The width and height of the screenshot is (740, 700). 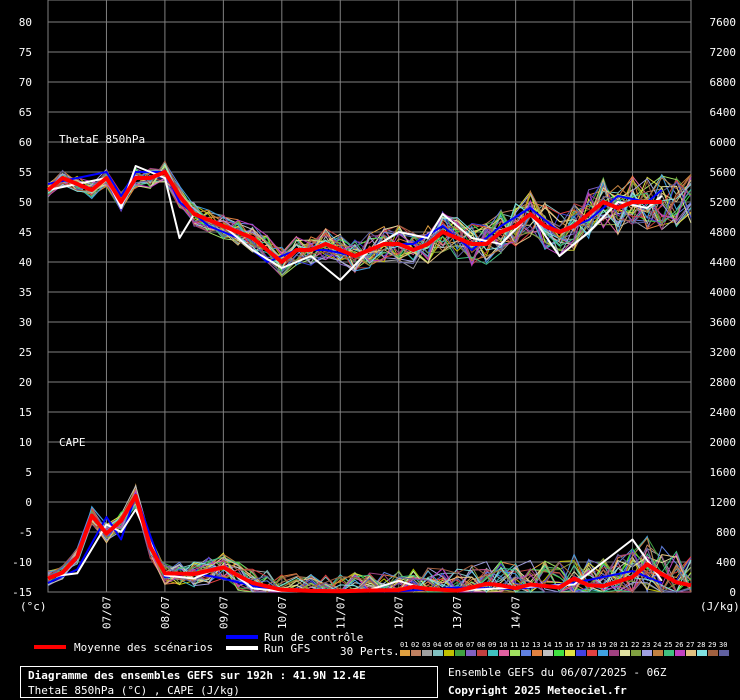 I want to click on x-tick-label: 13/07, so click(x=457, y=612).